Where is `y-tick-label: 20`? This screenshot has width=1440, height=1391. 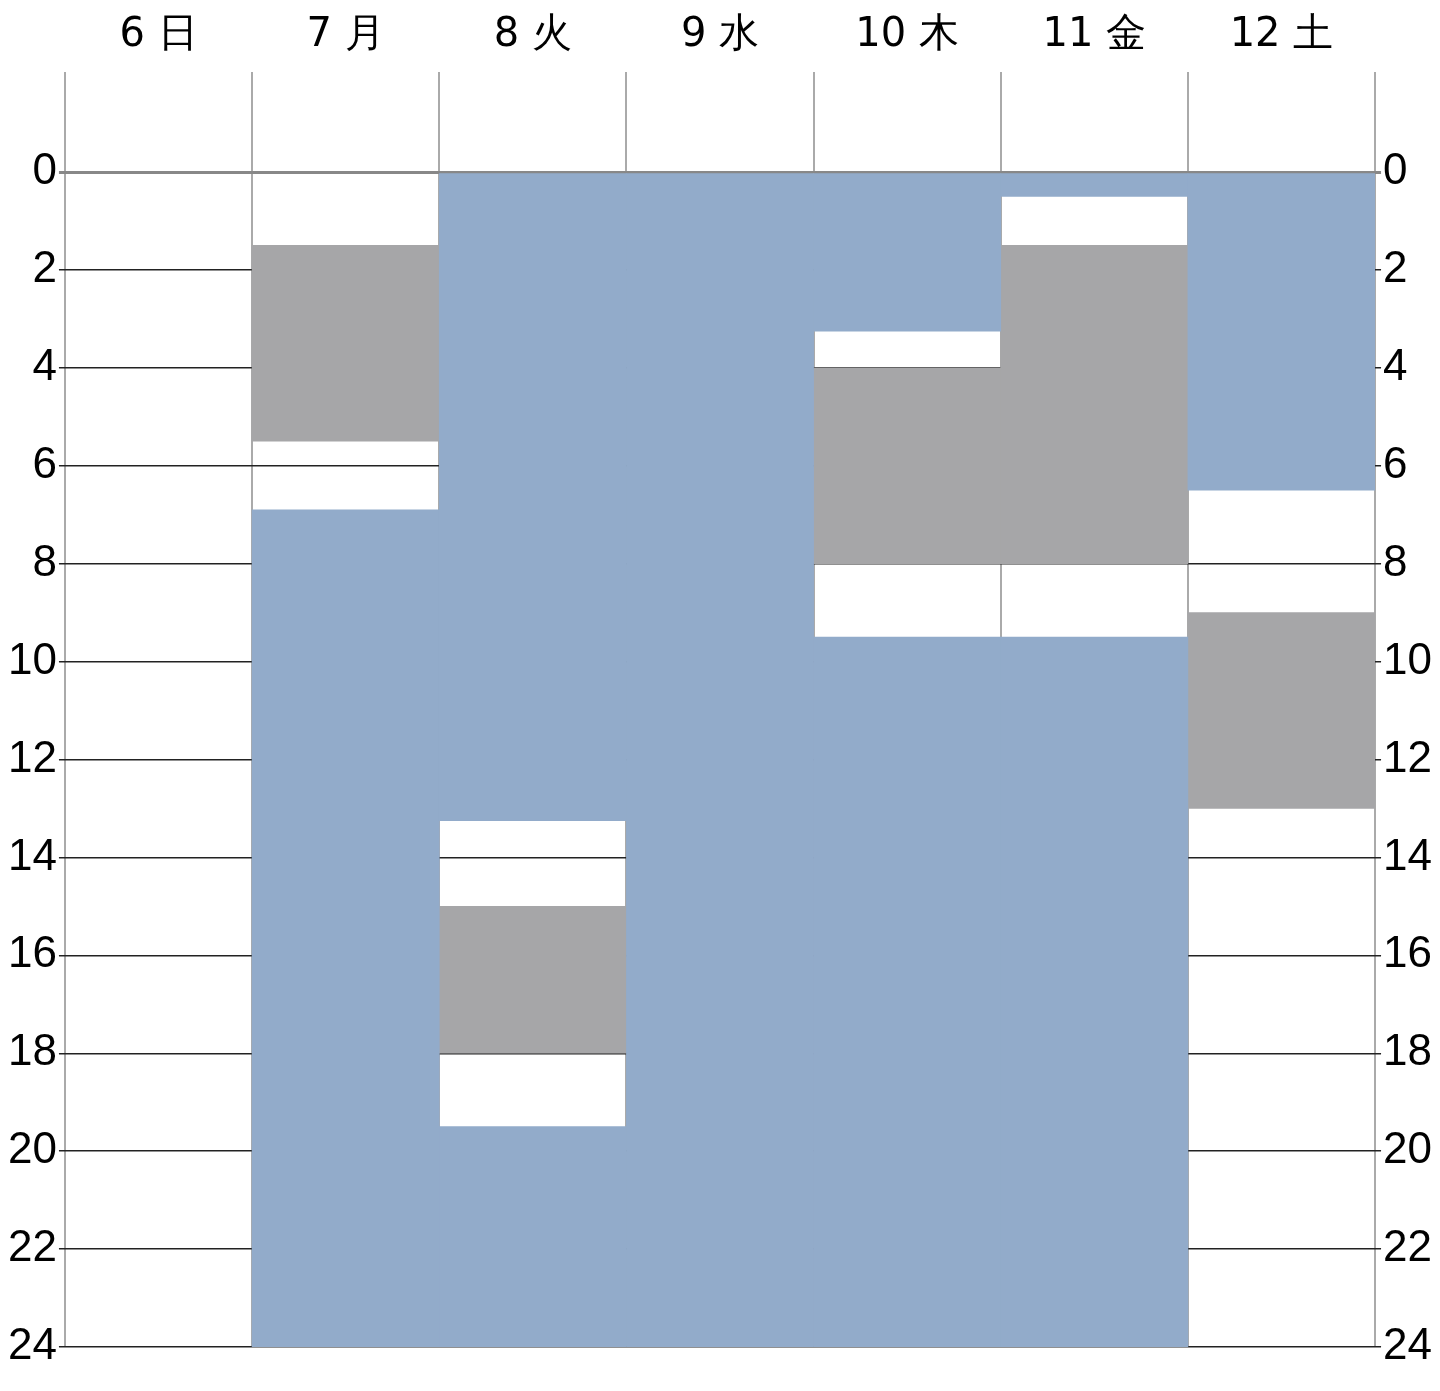
y-tick-label: 20 is located at coordinates (32, 1148).